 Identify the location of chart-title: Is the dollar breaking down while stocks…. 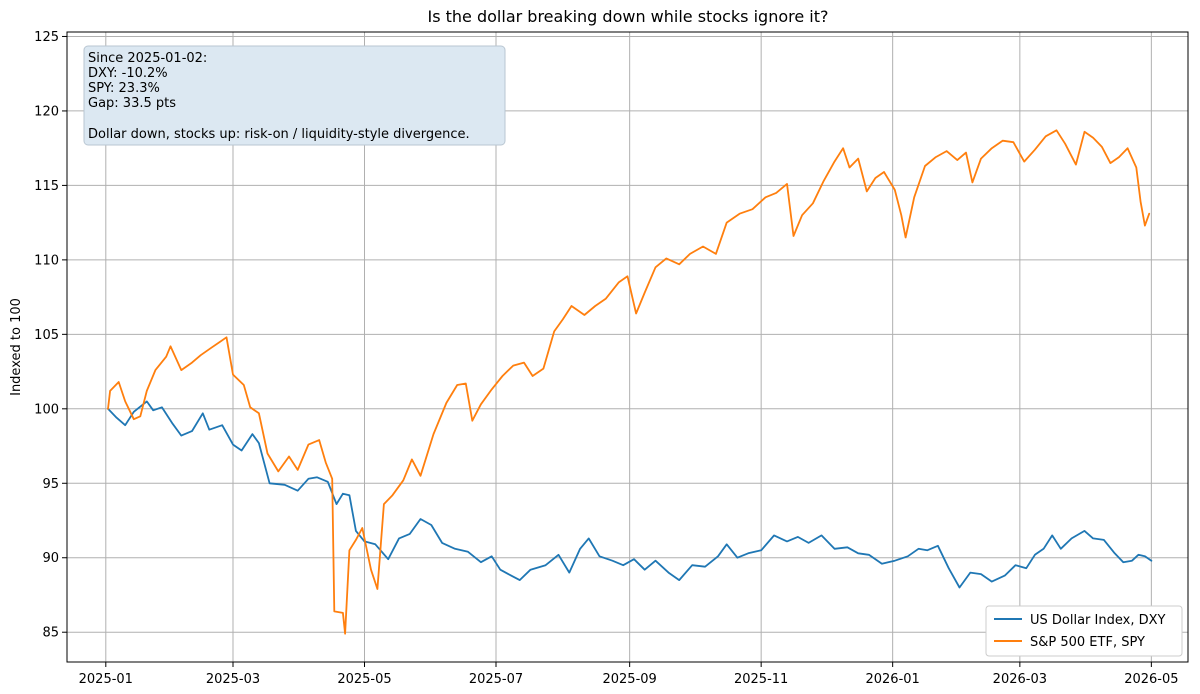
(628, 16).